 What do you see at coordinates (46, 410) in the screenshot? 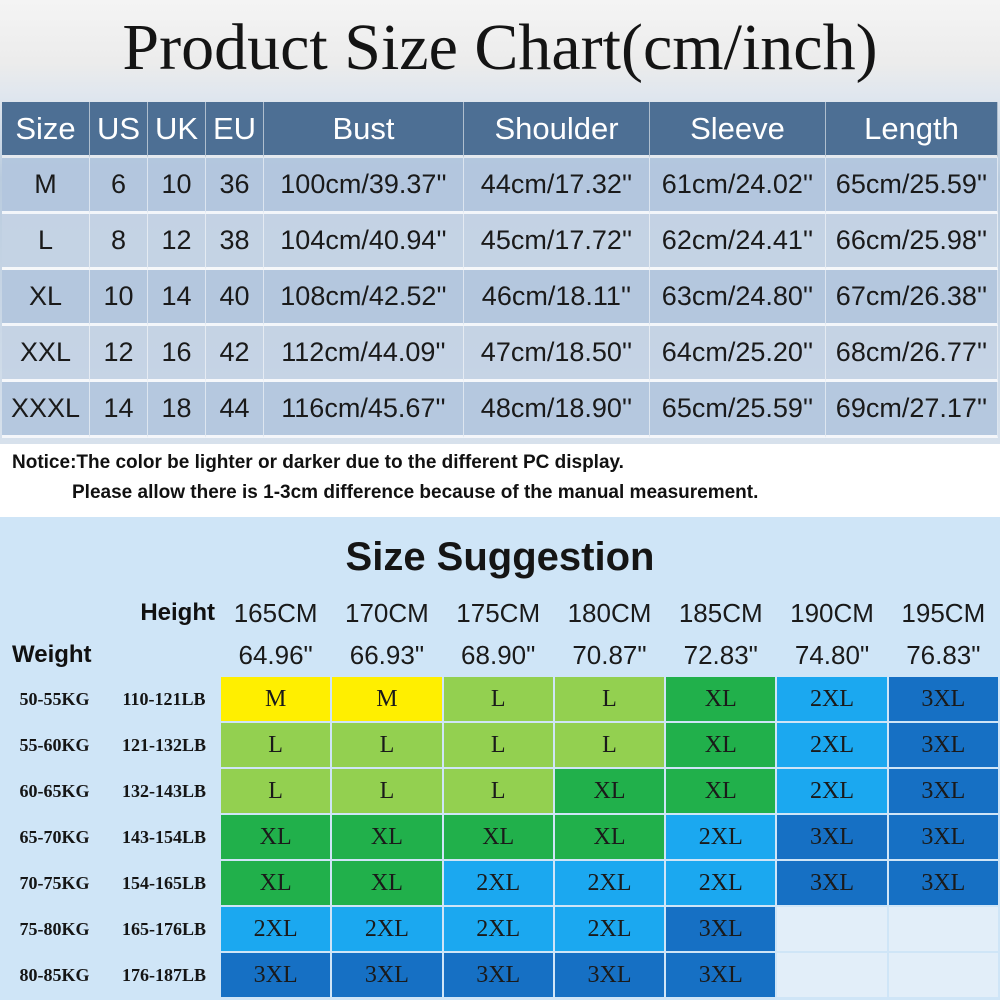
I see `table-cell-size: XXXL` at bounding box center [46, 410].